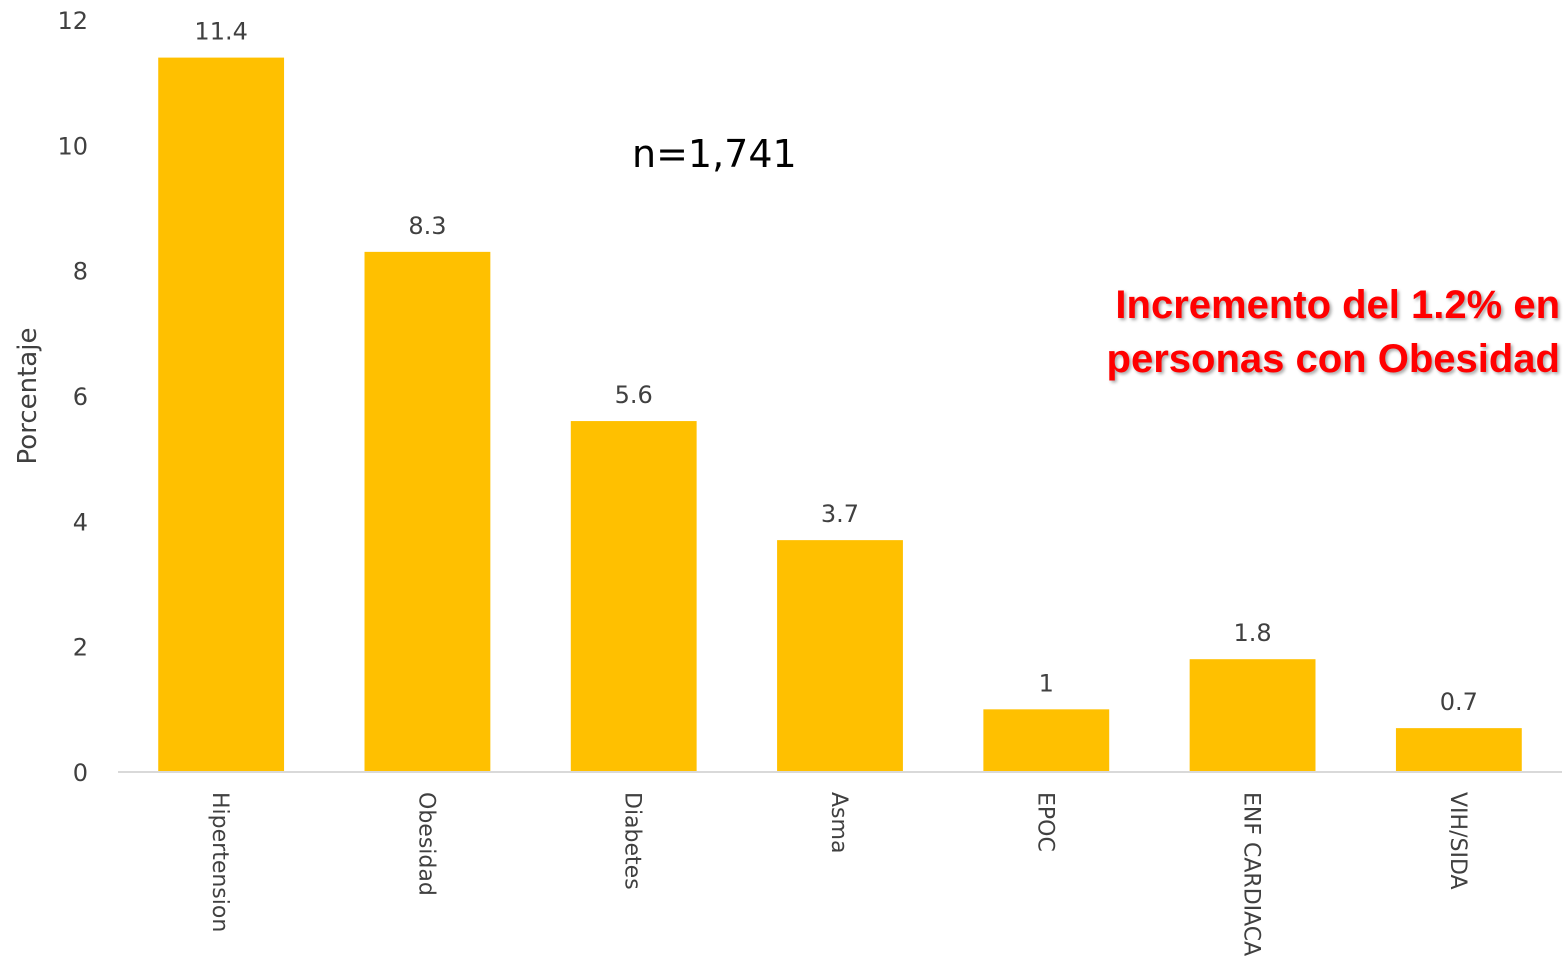  What do you see at coordinates (1252, 715) in the screenshot?
I see `bar-enf-cardiaca` at bounding box center [1252, 715].